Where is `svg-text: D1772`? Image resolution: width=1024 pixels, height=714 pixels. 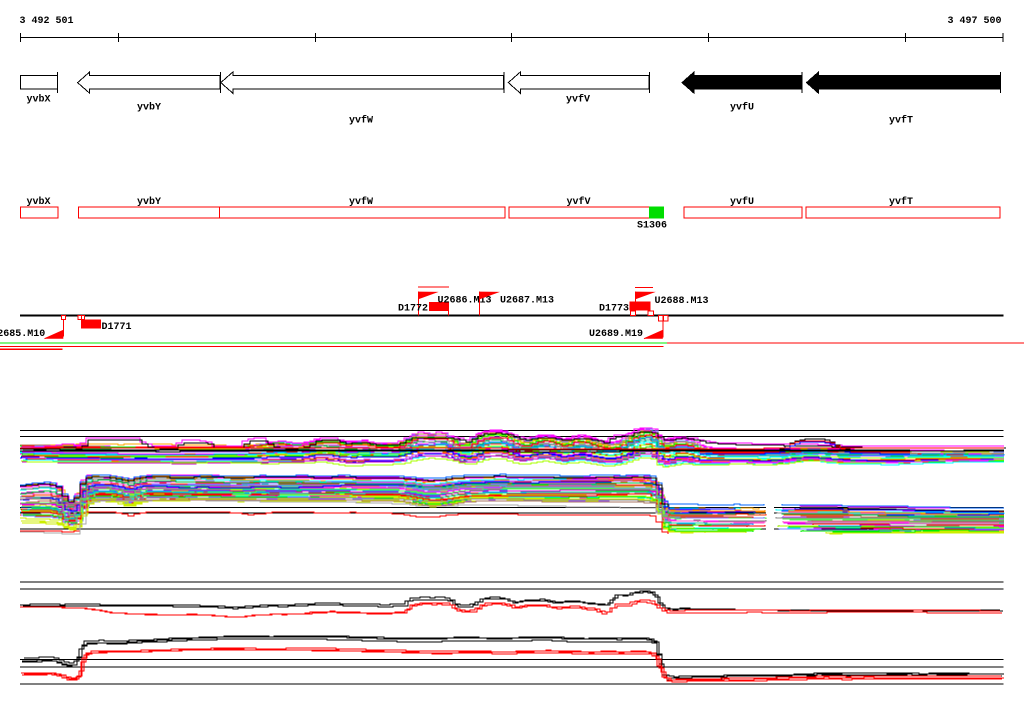 svg-text: D1772 is located at coordinates (413, 309).